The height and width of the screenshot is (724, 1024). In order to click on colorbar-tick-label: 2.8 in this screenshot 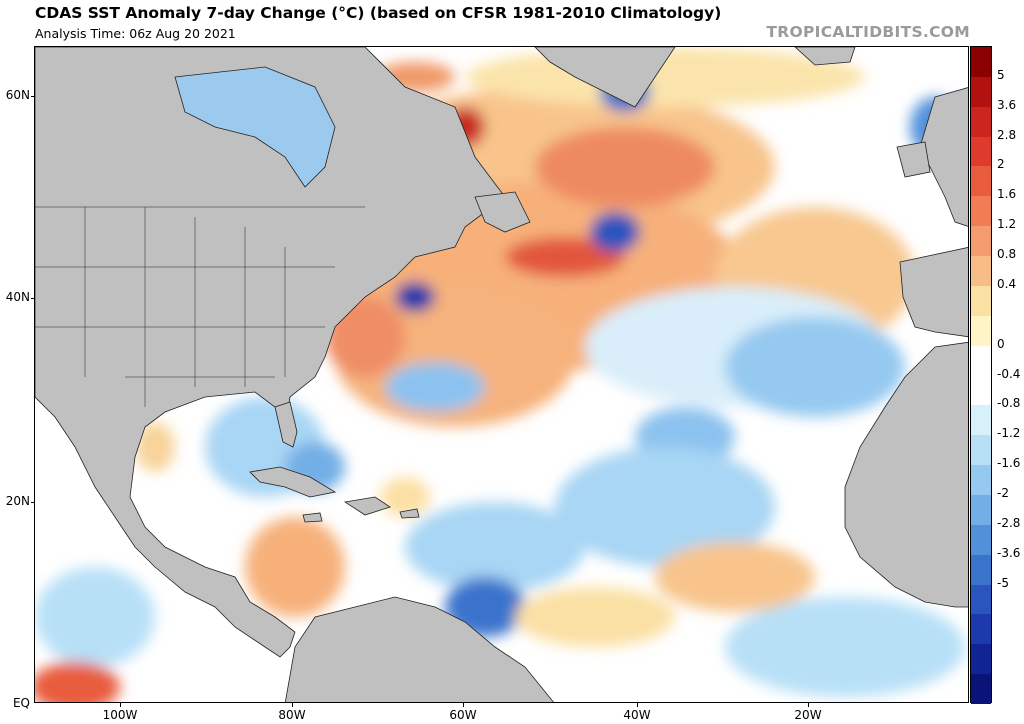, I will do `click(1007, 134)`.